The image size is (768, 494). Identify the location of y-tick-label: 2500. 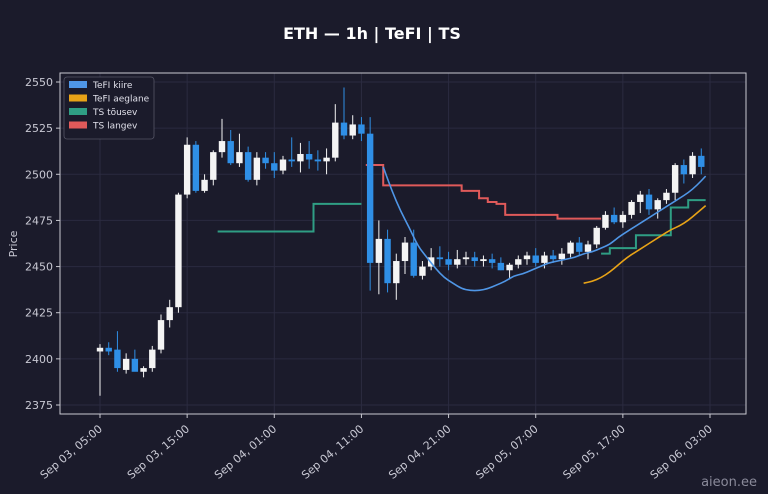
(39, 174).